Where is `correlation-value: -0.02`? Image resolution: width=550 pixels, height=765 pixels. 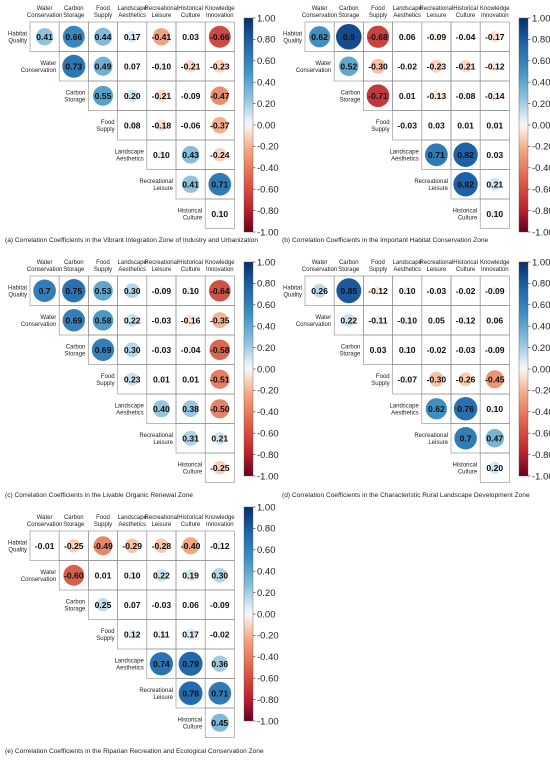
correlation-value: -0.02 is located at coordinates (220, 634).